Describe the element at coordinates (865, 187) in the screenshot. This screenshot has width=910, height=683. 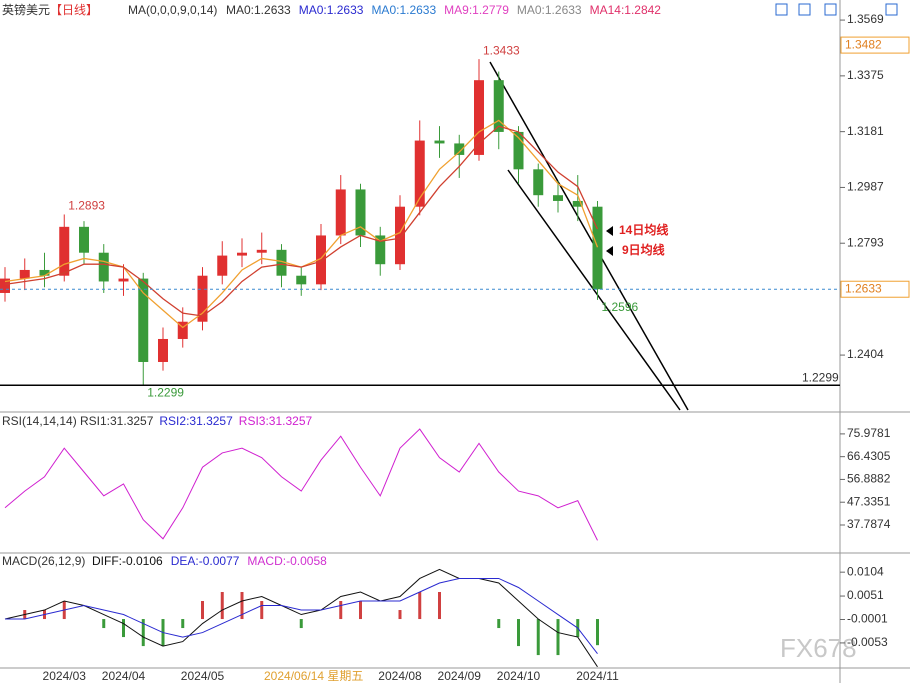
I see `y-tick-label: 1.2987` at that location.